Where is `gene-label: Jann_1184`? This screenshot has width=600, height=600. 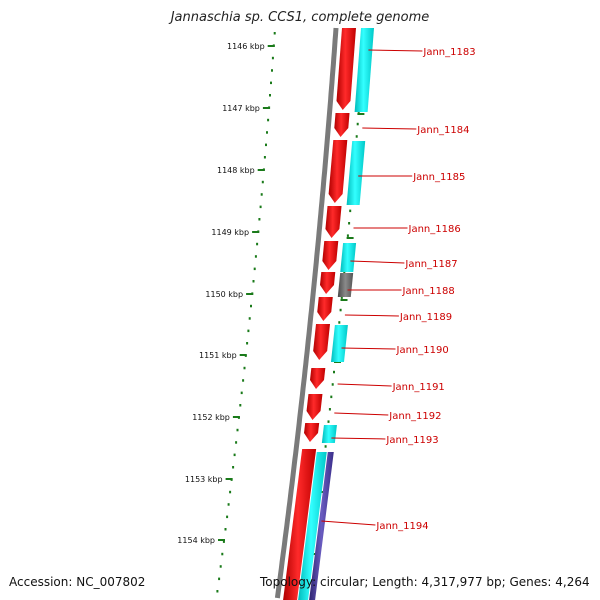 gene-label: Jann_1184 is located at coordinates (442, 130).